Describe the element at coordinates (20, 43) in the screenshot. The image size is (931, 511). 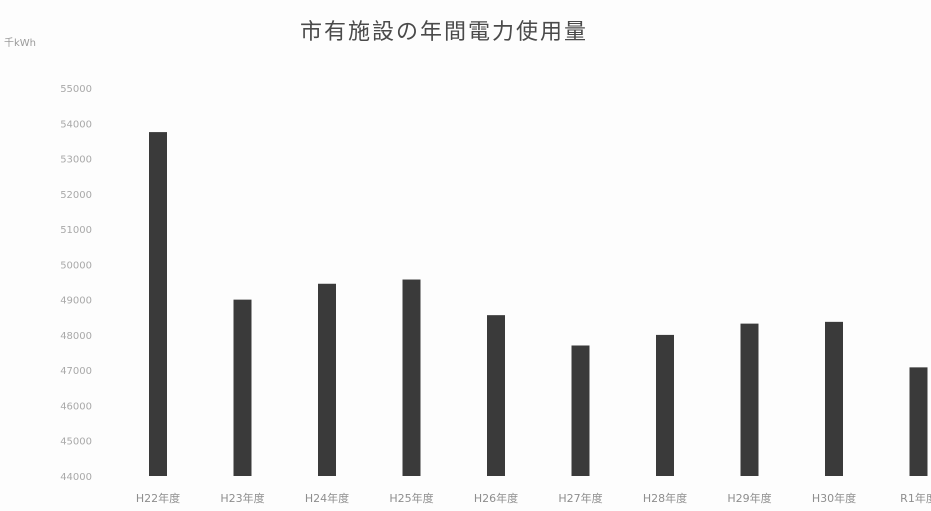
I see `y-axis-unit-label: 千kWh` at that location.